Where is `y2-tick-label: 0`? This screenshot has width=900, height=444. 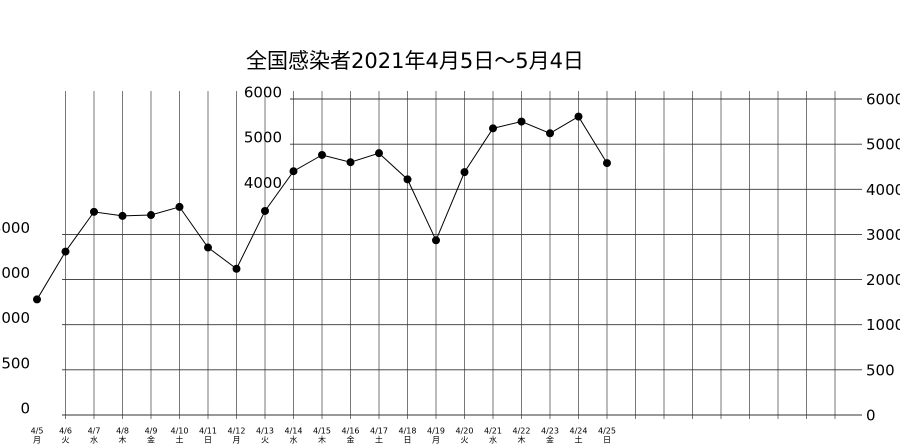
y2-tick-label: 0 is located at coordinates (871, 416).